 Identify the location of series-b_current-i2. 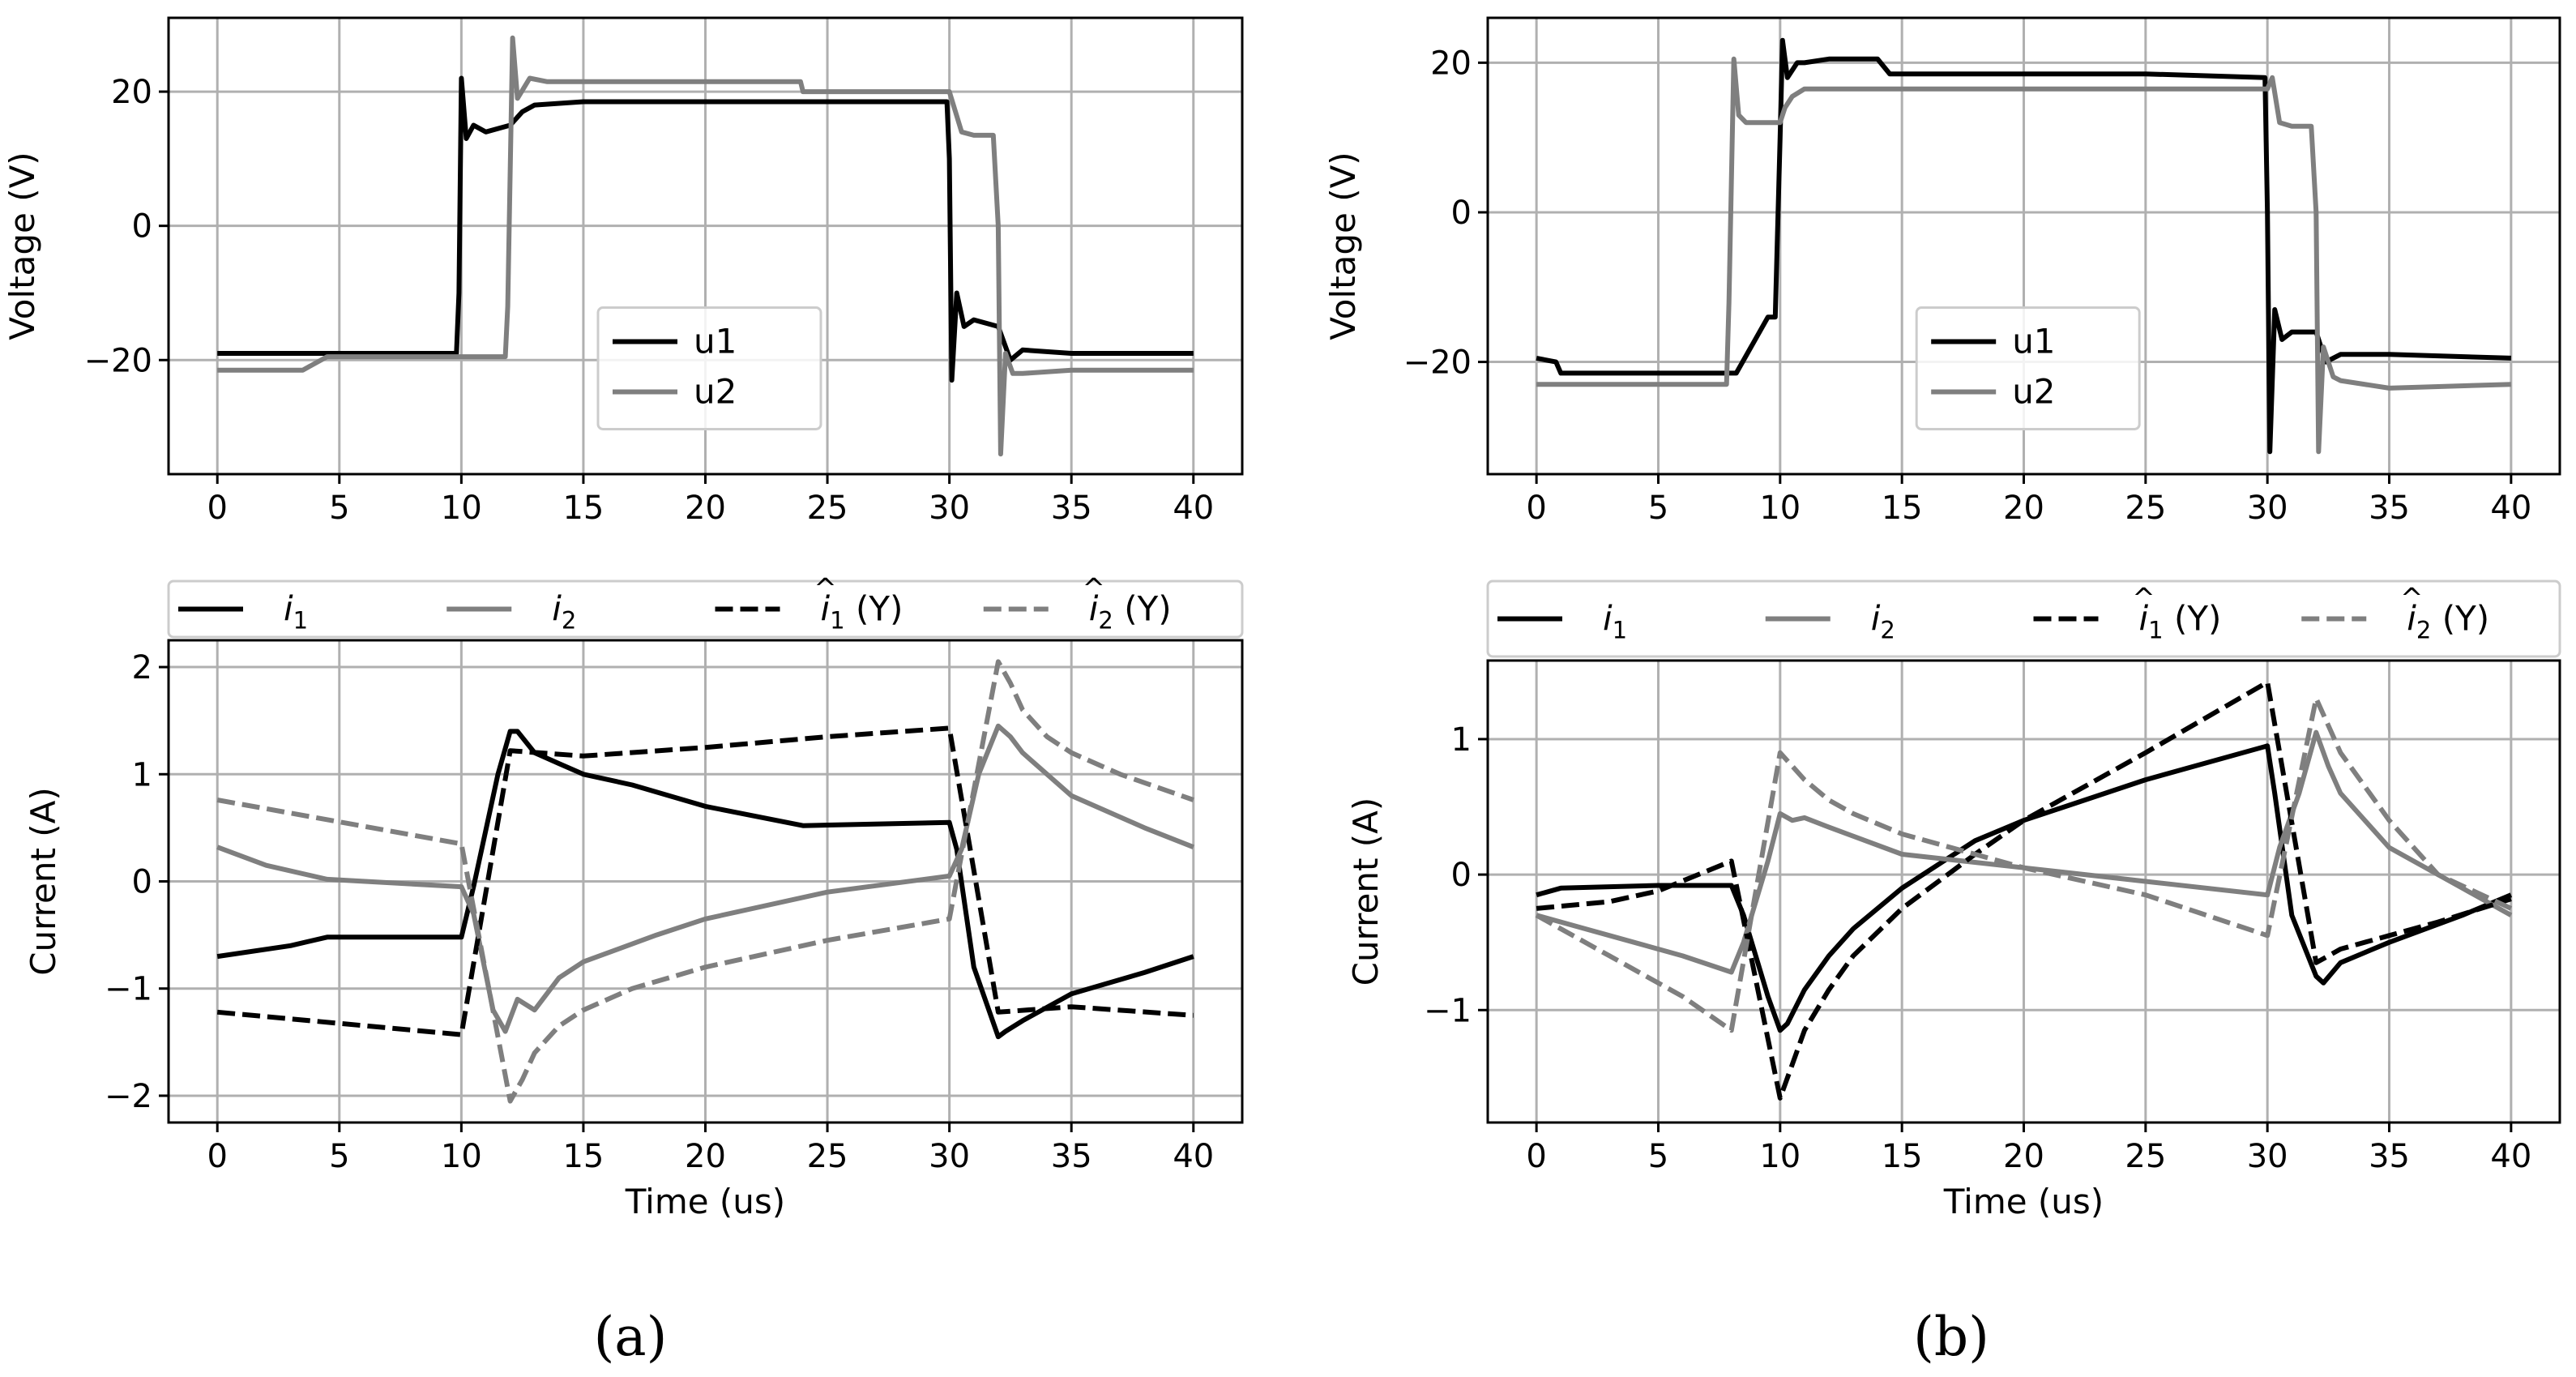
(2024, 852).